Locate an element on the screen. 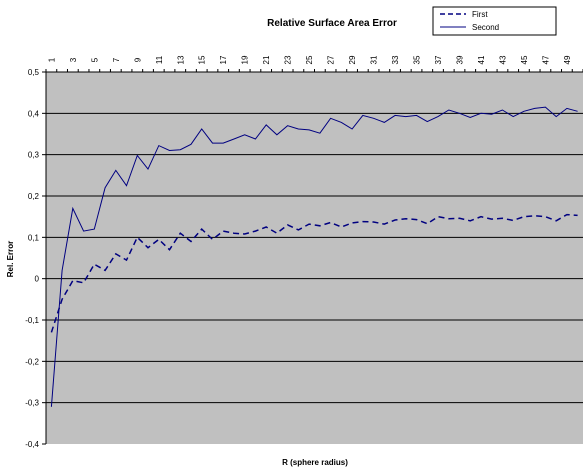 The image size is (583, 469). legend-box is located at coordinates (494, 21).